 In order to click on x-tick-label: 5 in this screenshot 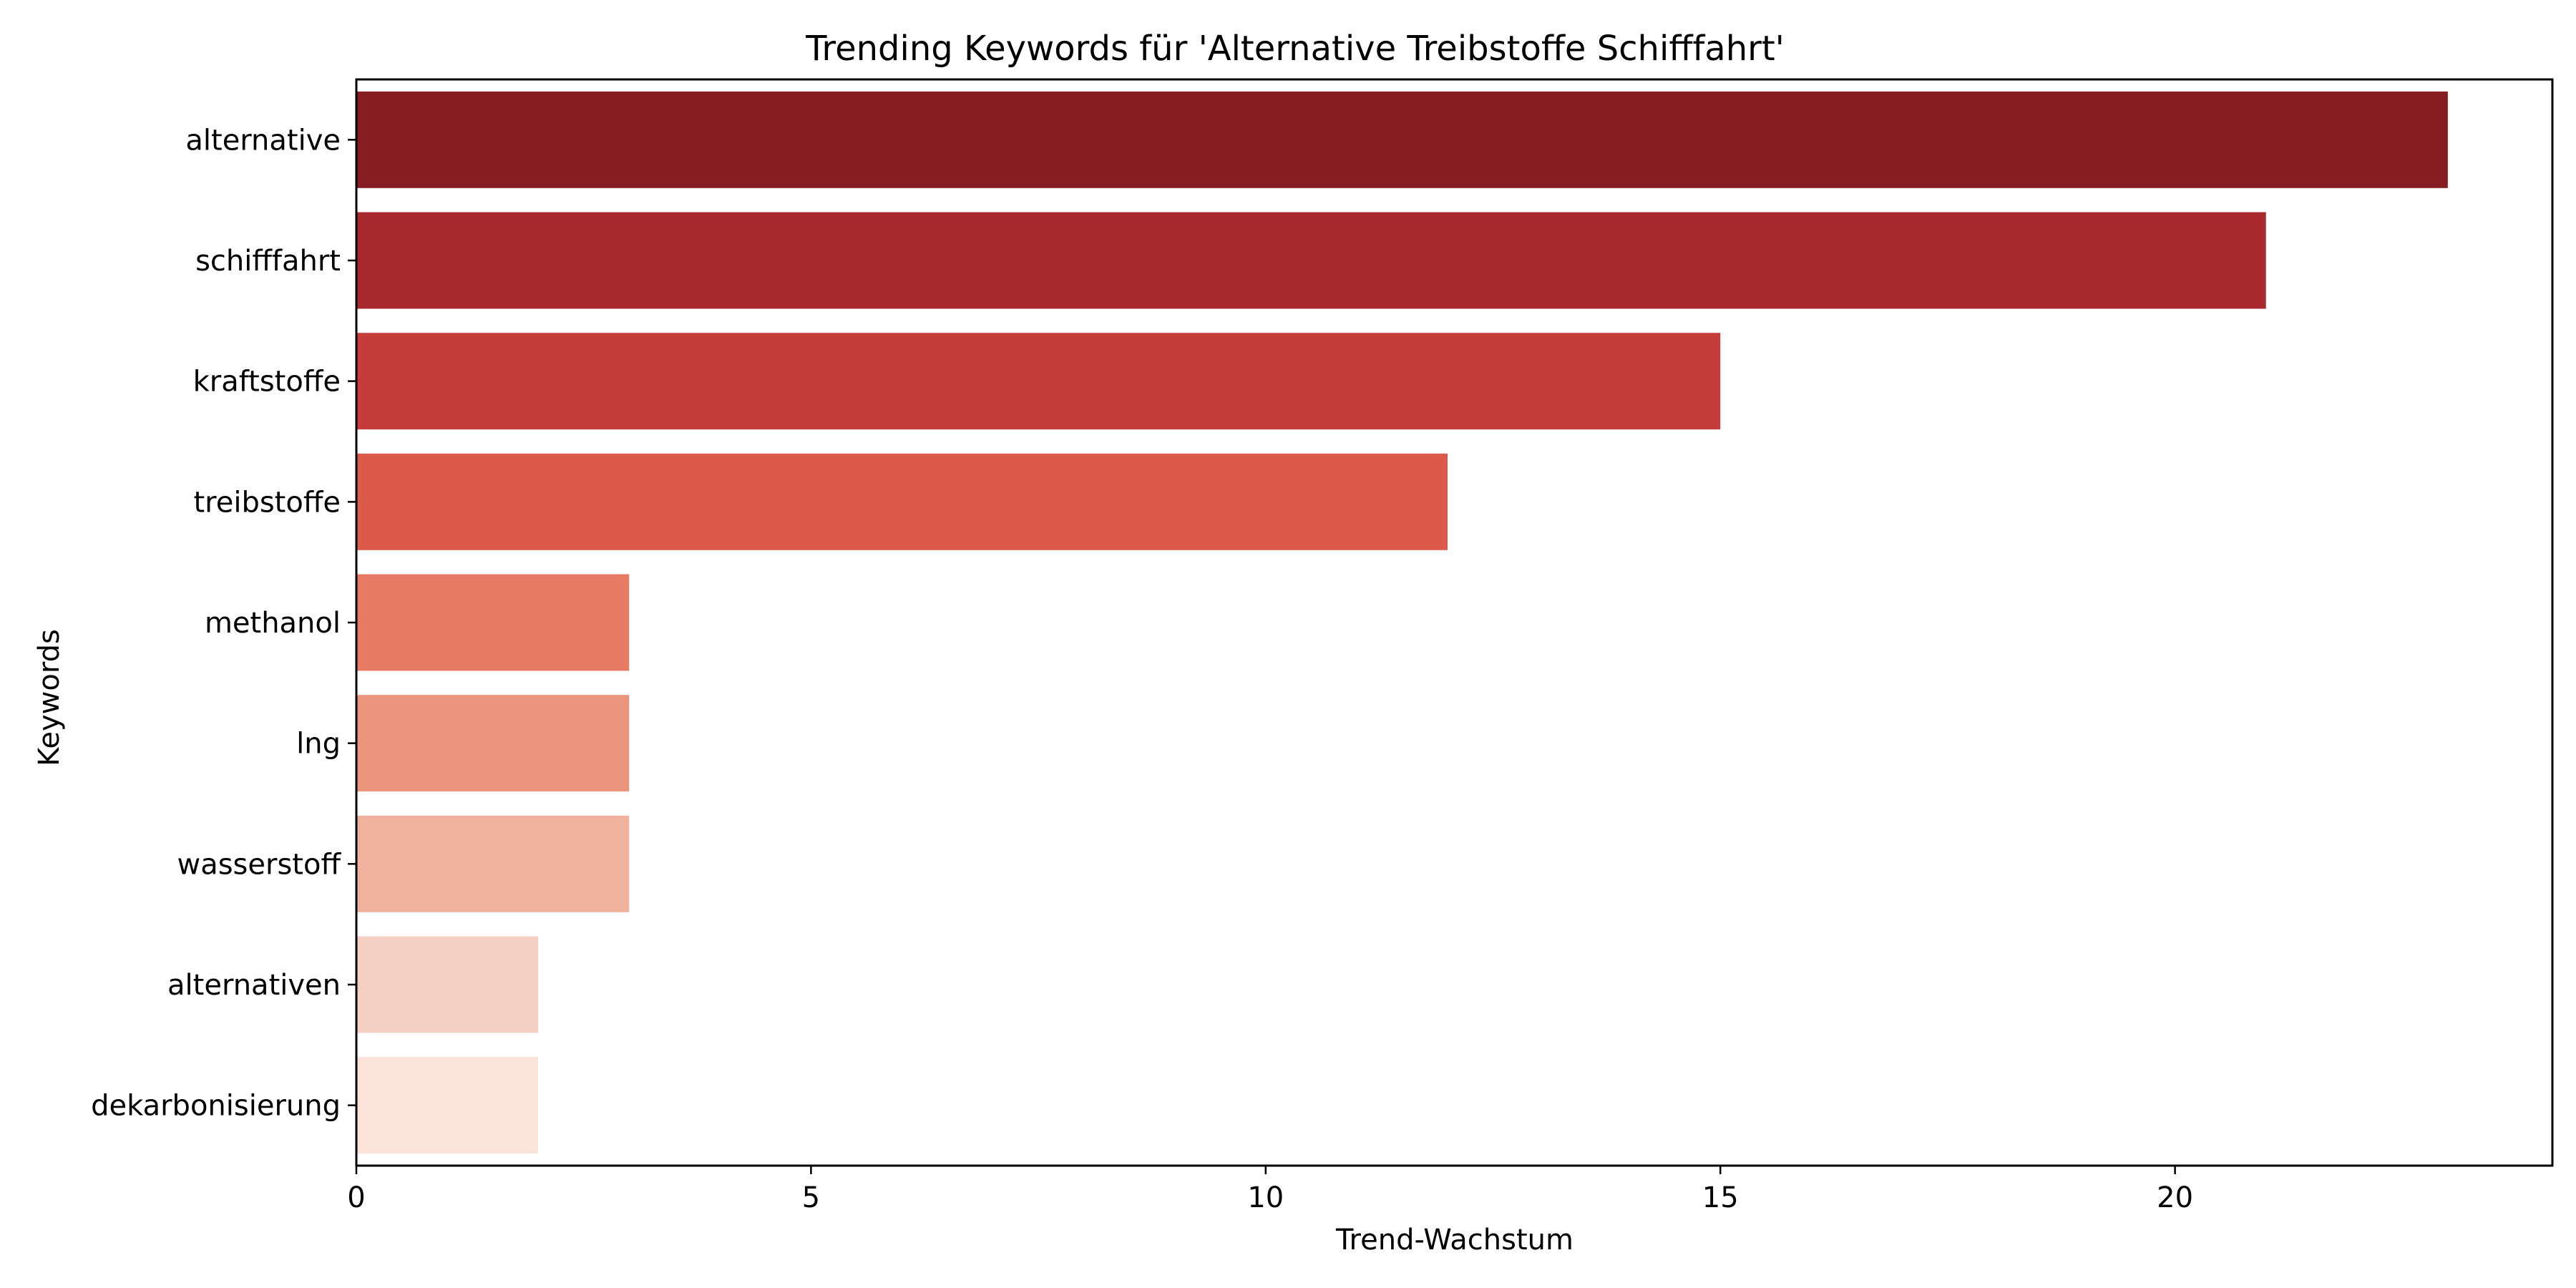, I will do `click(811, 1197)`.